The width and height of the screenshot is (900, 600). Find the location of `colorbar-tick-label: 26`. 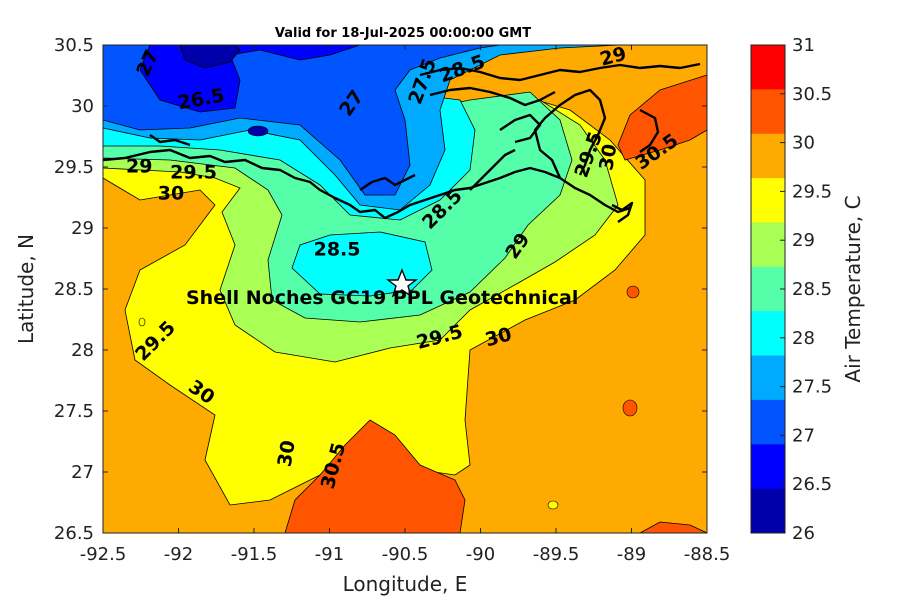

colorbar-tick-label: 26 is located at coordinates (803, 533).